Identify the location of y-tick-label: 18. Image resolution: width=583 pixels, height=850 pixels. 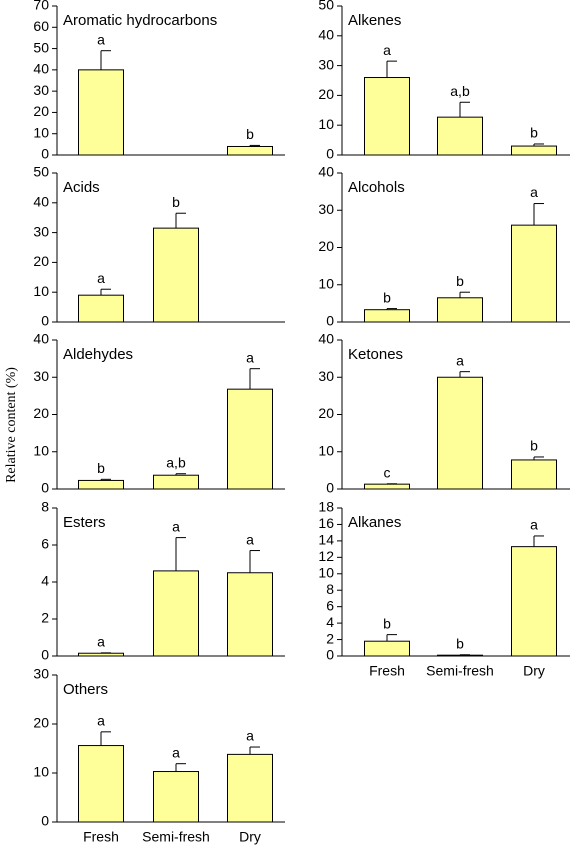
(326, 507).